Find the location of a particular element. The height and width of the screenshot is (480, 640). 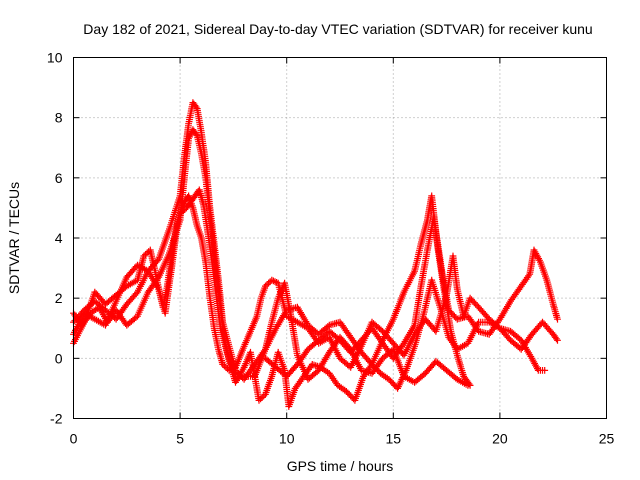

y-tick-label: 10 is located at coordinates (55, 58).